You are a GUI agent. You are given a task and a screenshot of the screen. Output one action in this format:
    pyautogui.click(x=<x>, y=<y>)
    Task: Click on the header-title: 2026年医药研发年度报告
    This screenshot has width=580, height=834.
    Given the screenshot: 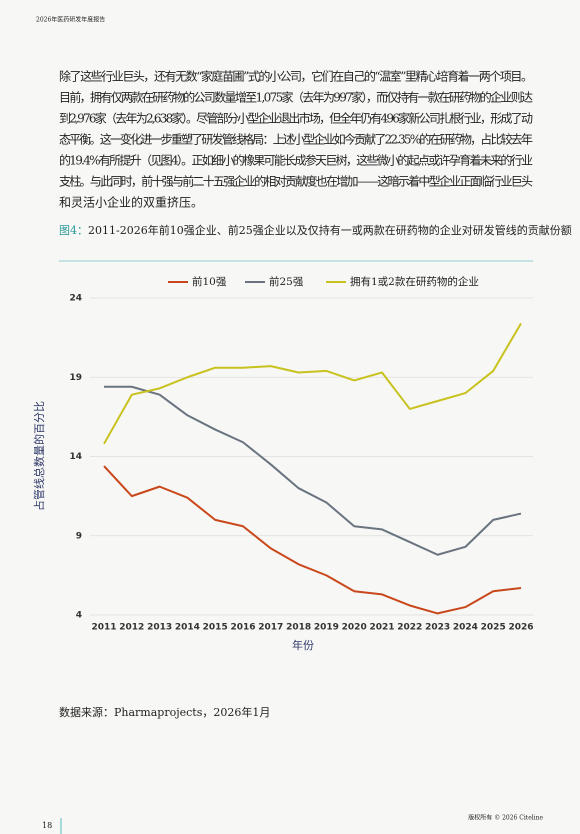 What is the action you would take?
    pyautogui.click(x=70, y=20)
    